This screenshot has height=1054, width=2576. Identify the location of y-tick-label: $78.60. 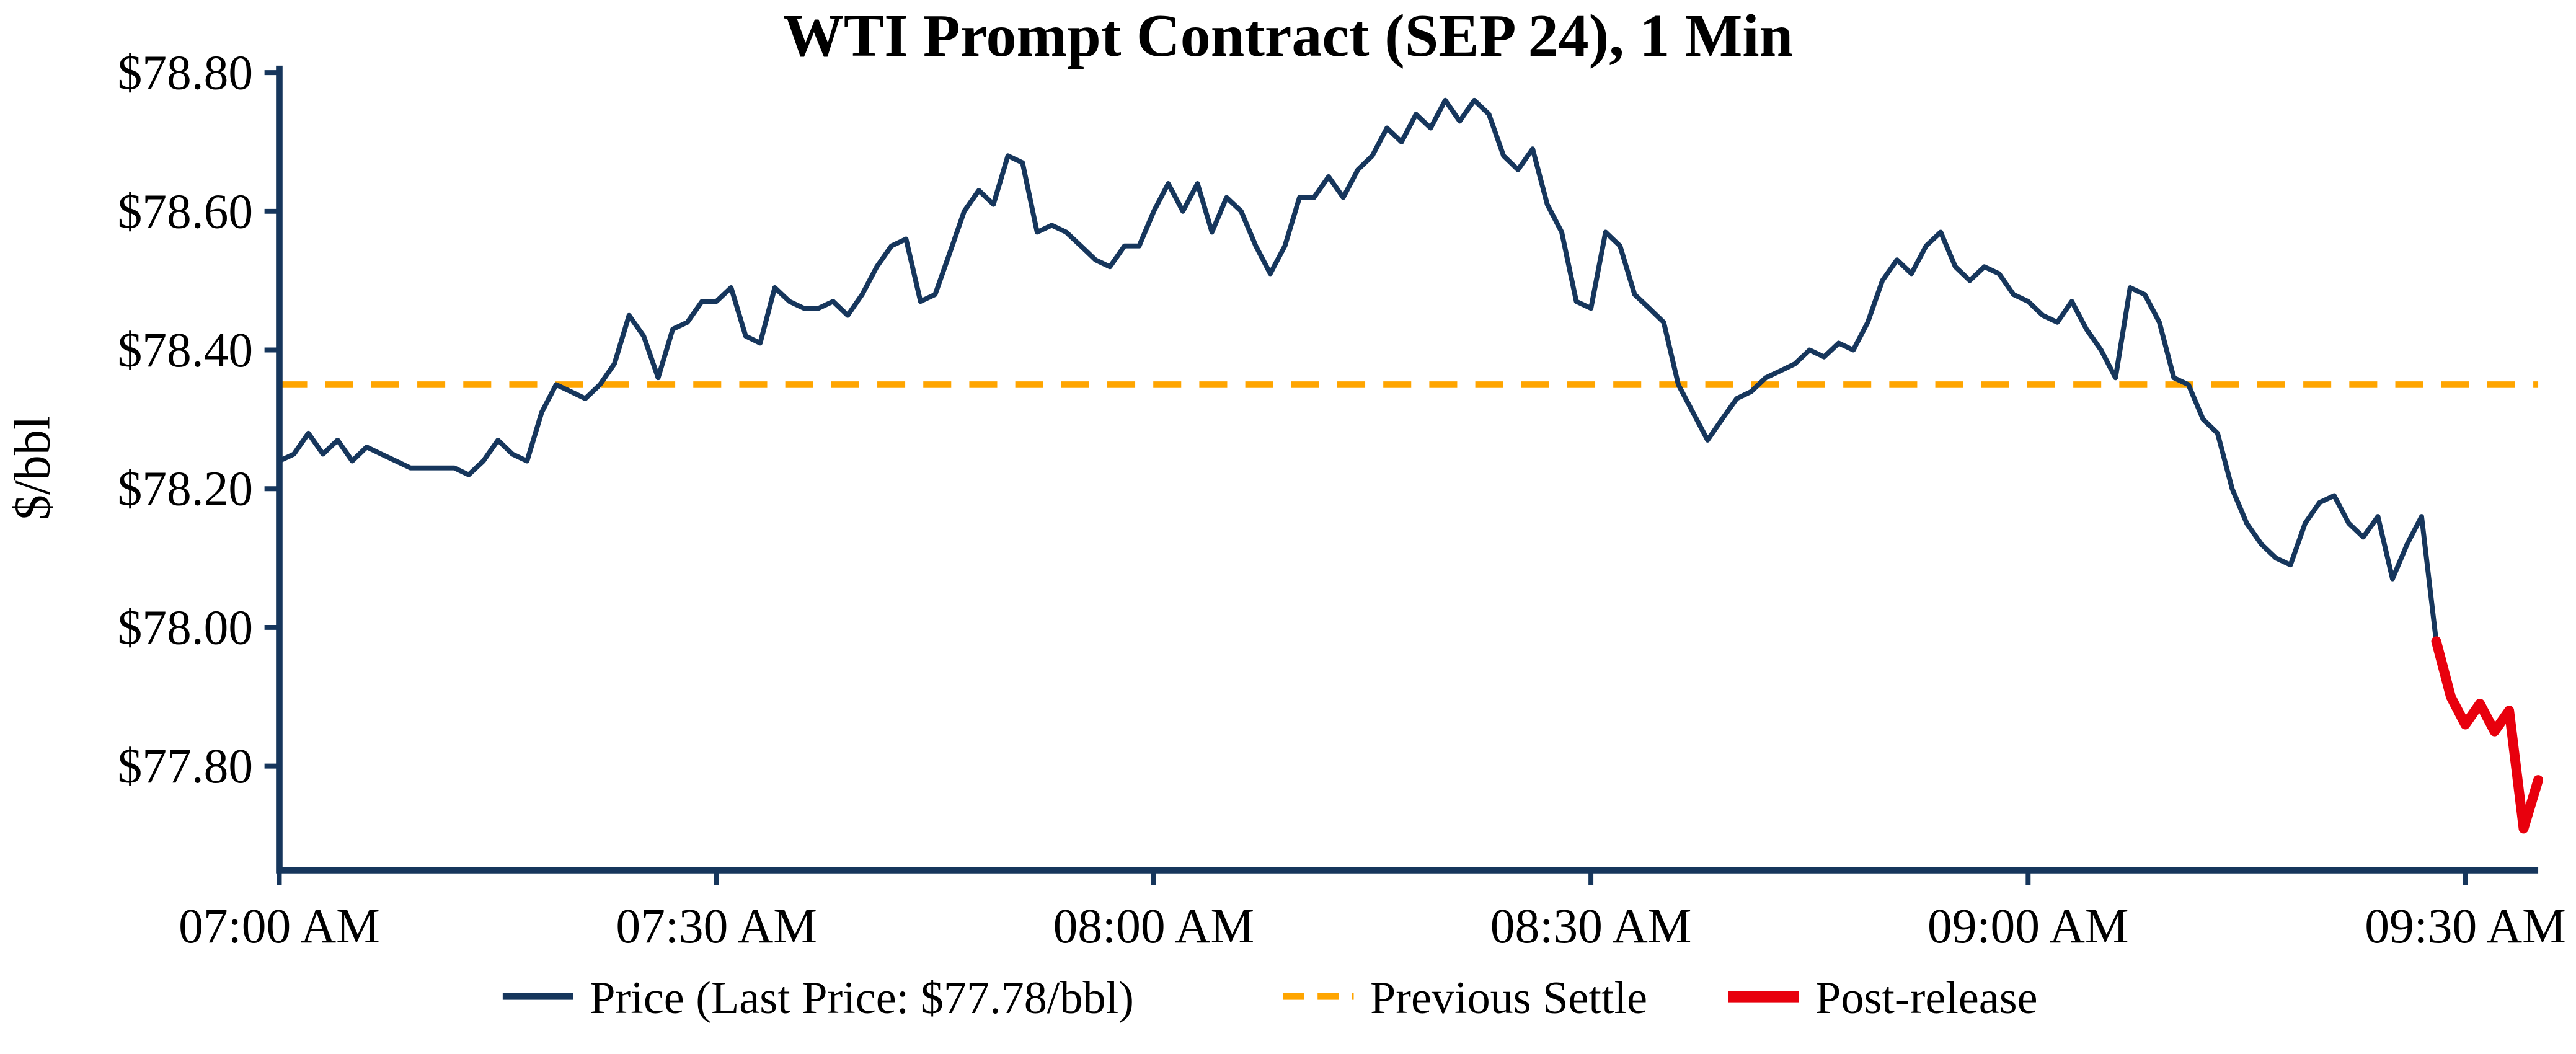
(186, 211).